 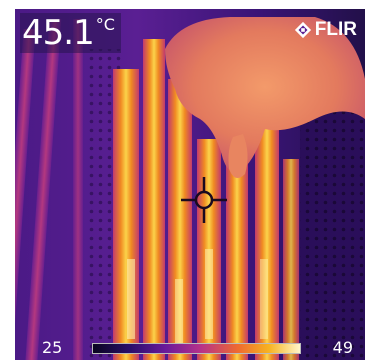 I want to click on temperature-scale-bar, so click(x=196, y=348).